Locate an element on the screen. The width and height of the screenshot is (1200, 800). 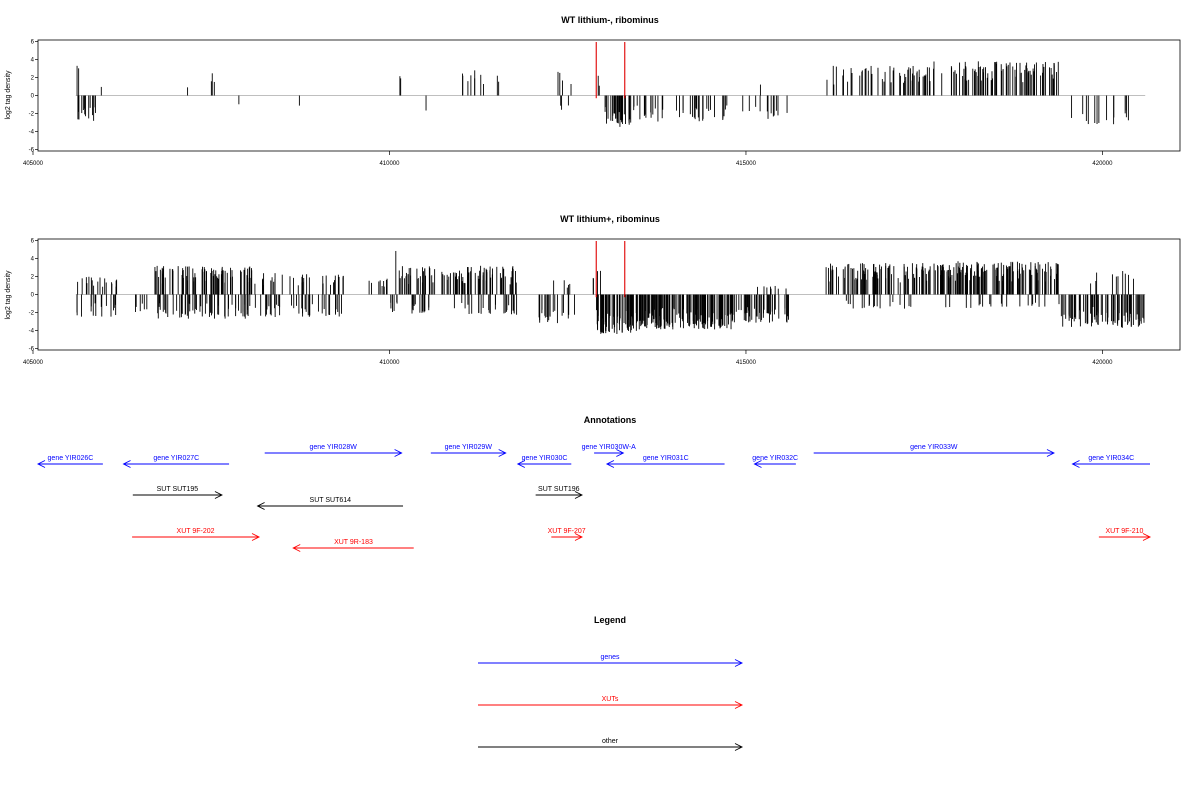
feature-label: XUT 9R-183 is located at coordinates (353, 542).